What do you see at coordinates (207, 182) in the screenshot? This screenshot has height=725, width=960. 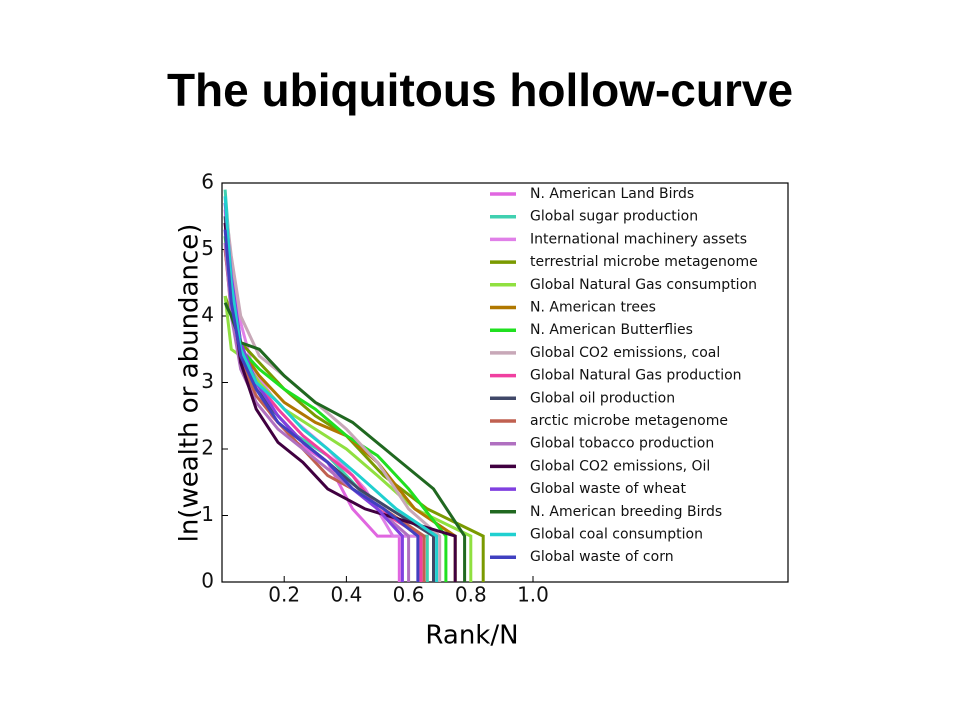 I see `y-tick-label: 6` at bounding box center [207, 182].